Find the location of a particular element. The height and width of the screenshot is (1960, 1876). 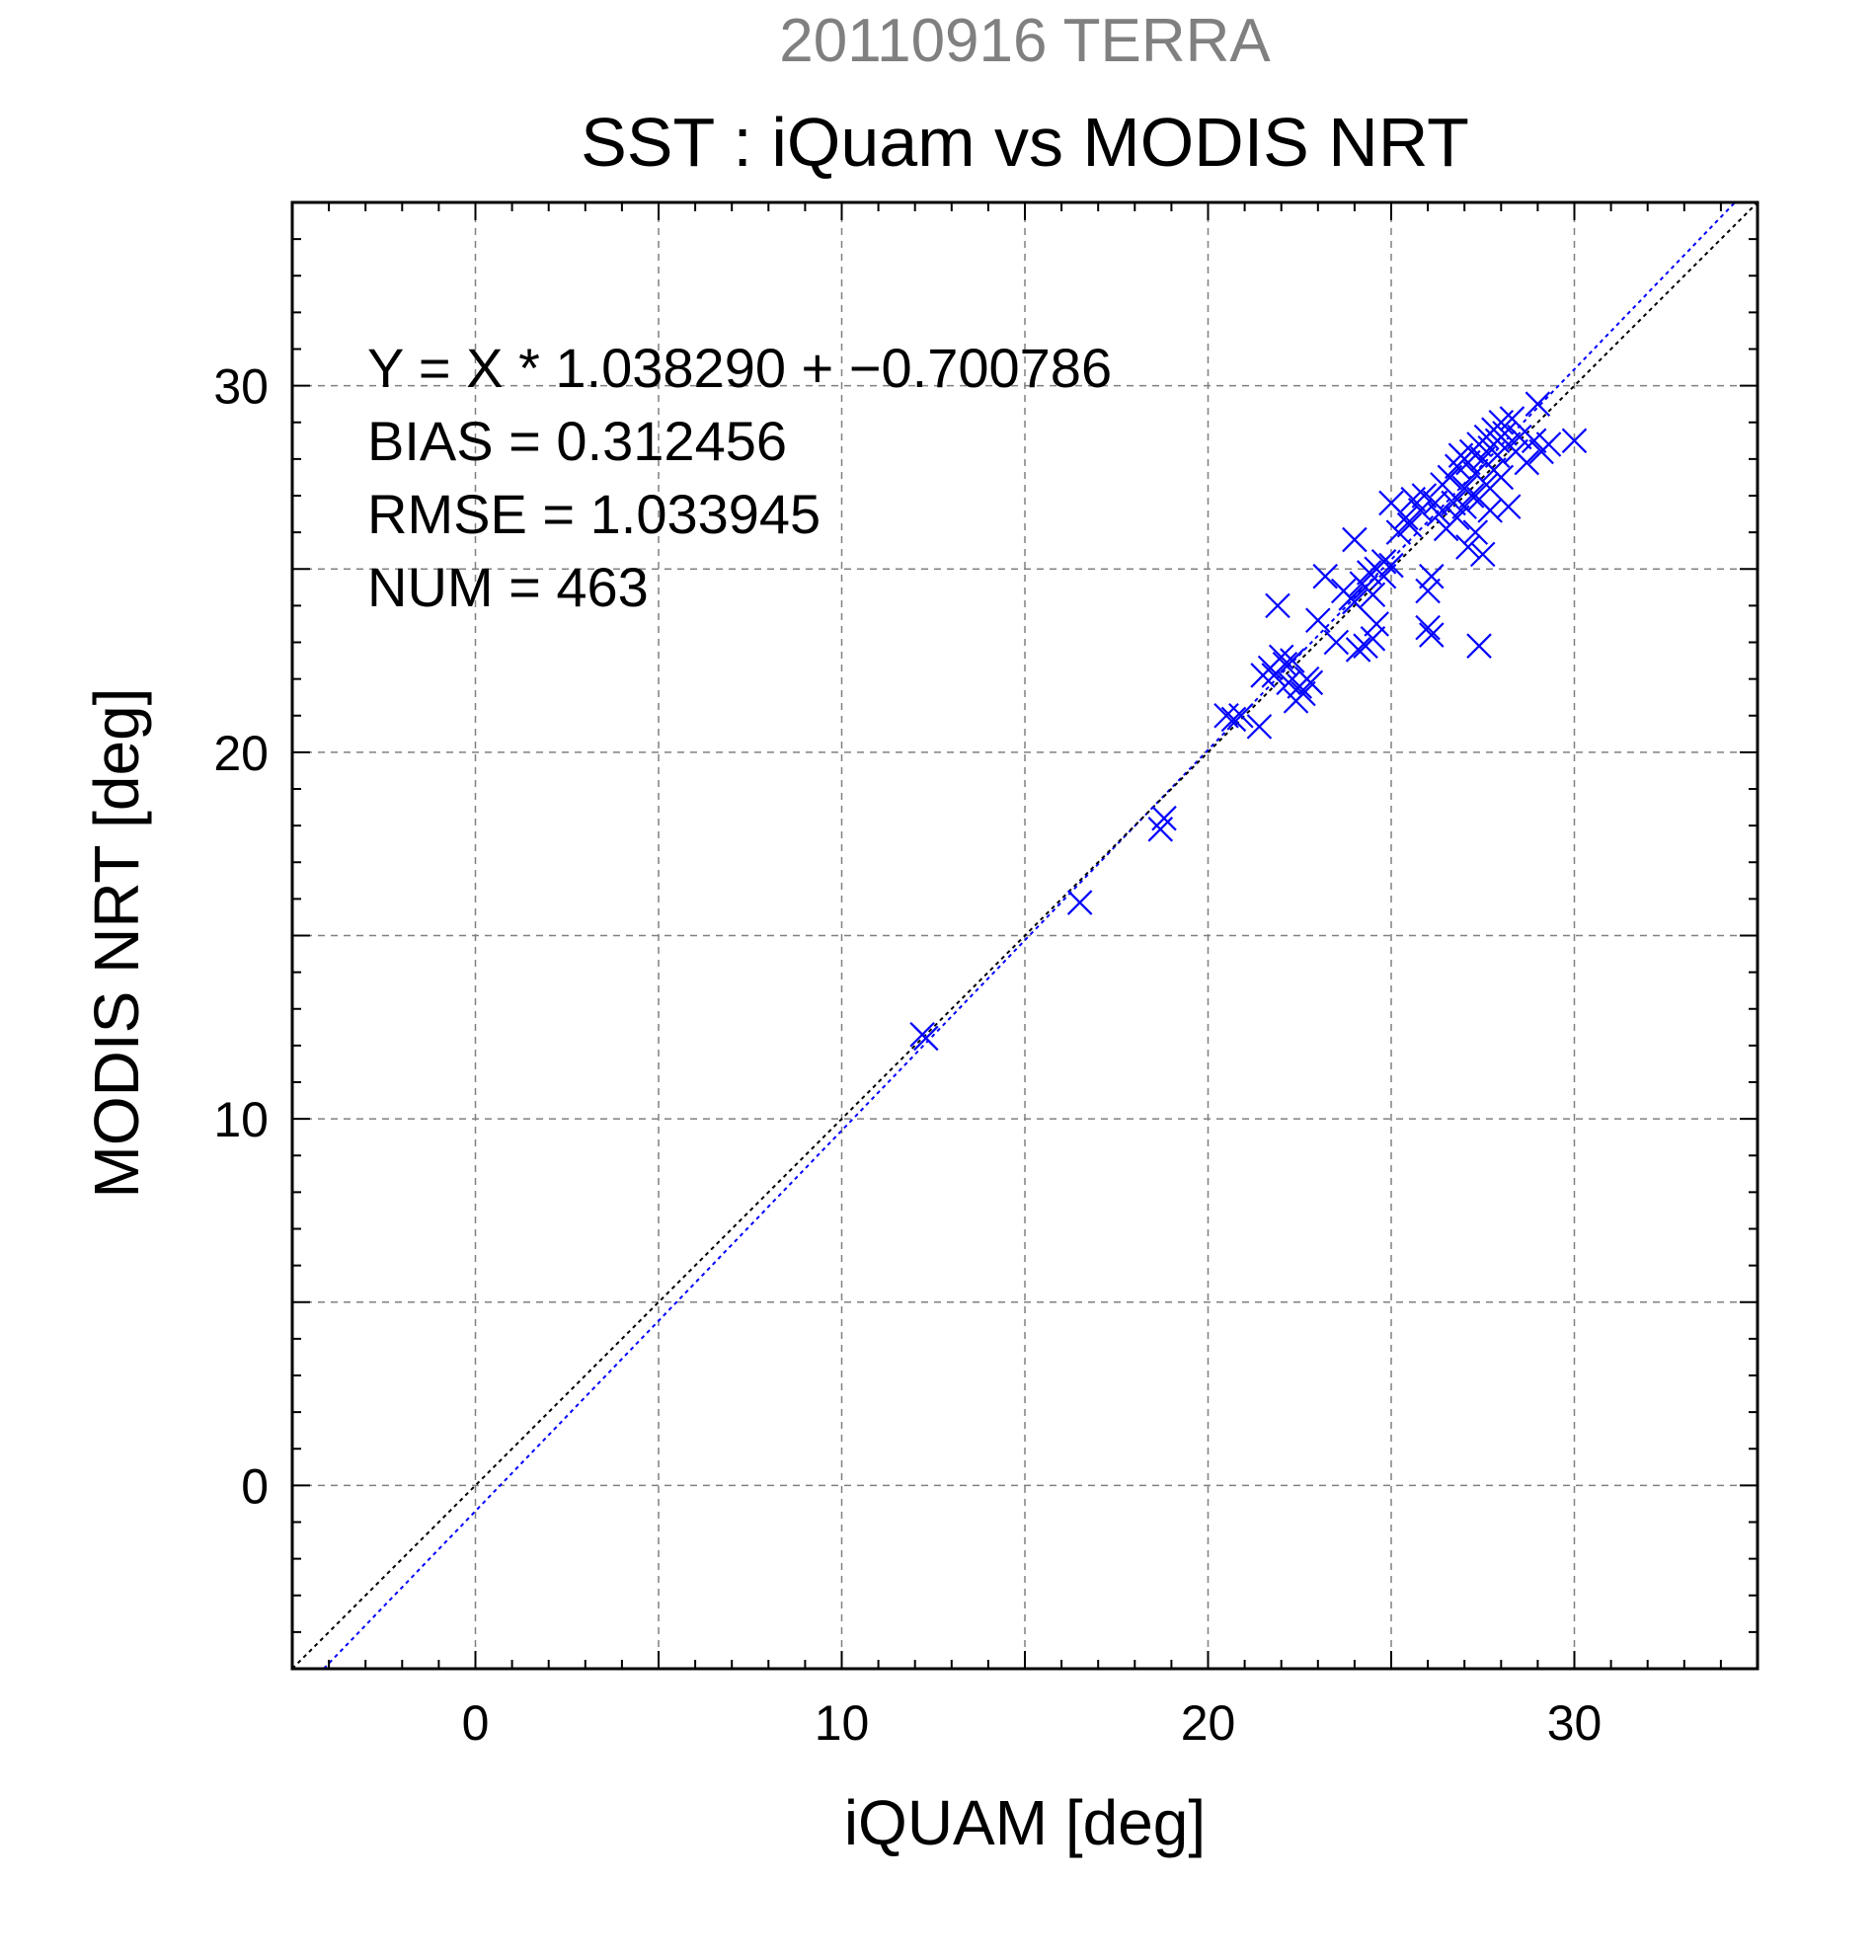

y-tick-label: 10 is located at coordinates (241, 1120).